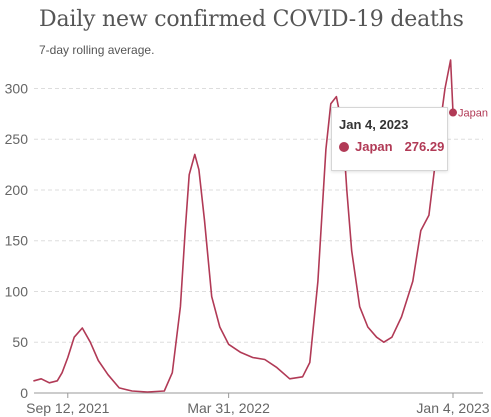 The height and width of the screenshot is (417, 491). What do you see at coordinates (424, 146) in the screenshot?
I see `tooltip-value: 276.29` at bounding box center [424, 146].